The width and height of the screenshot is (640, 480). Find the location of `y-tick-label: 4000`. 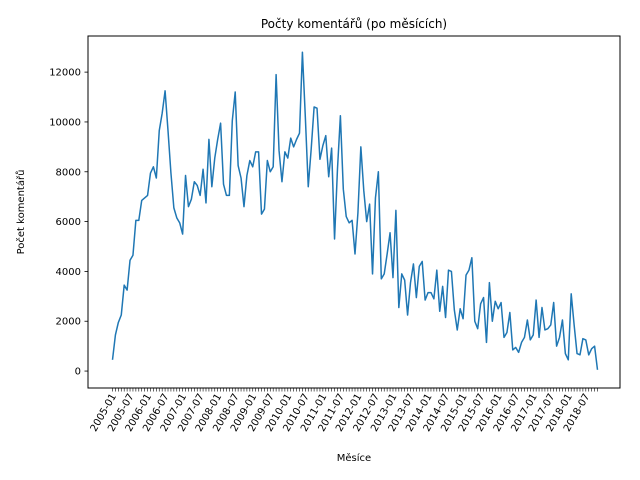

y-tick-label: 4000 is located at coordinates (68, 272).